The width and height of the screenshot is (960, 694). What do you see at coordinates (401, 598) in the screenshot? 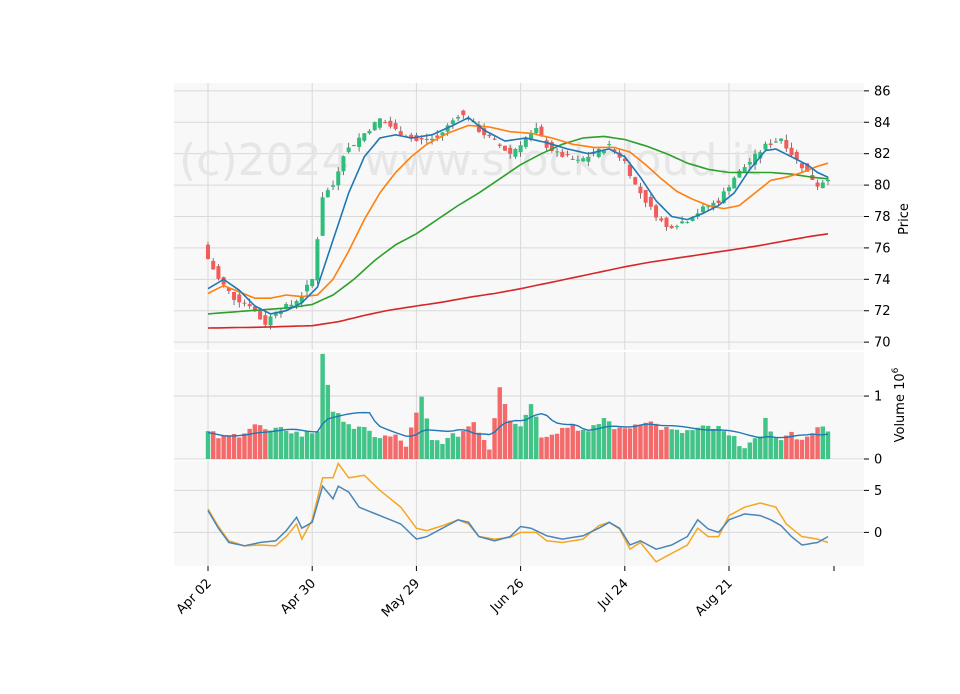
I see `x-tick-label: May 29` at bounding box center [401, 598].